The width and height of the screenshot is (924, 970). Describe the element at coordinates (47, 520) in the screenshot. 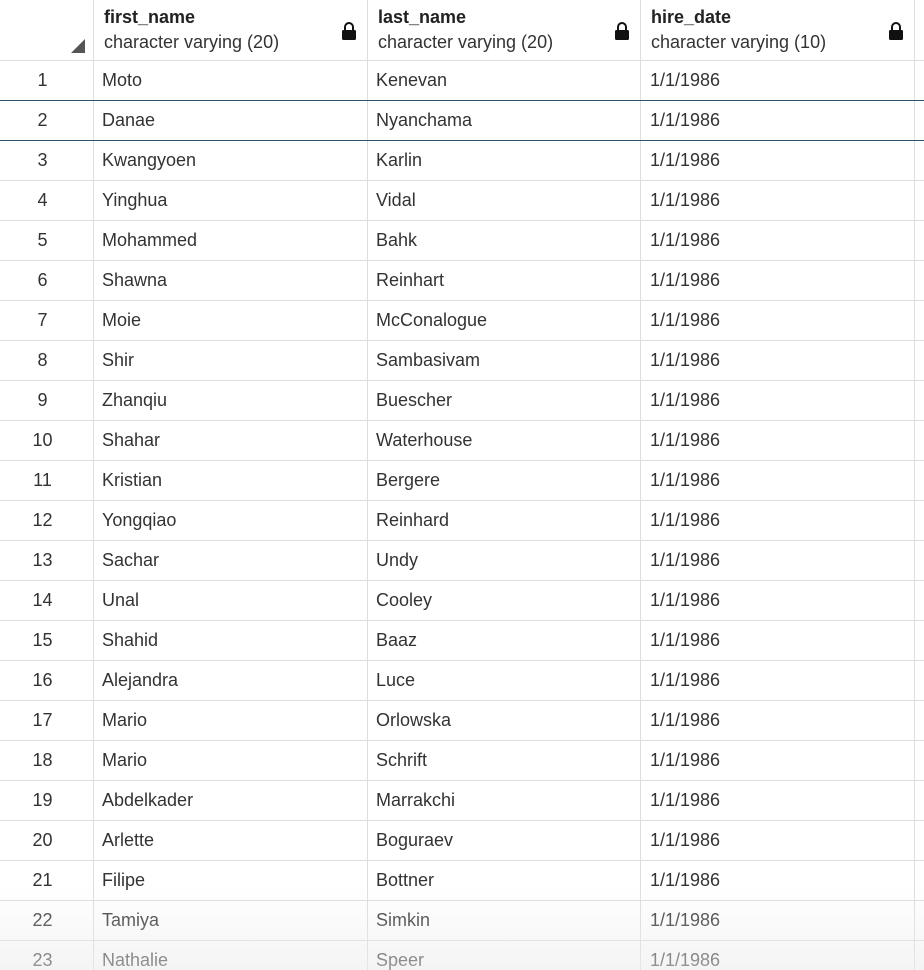

I see `row-number-cell: 12` at that location.